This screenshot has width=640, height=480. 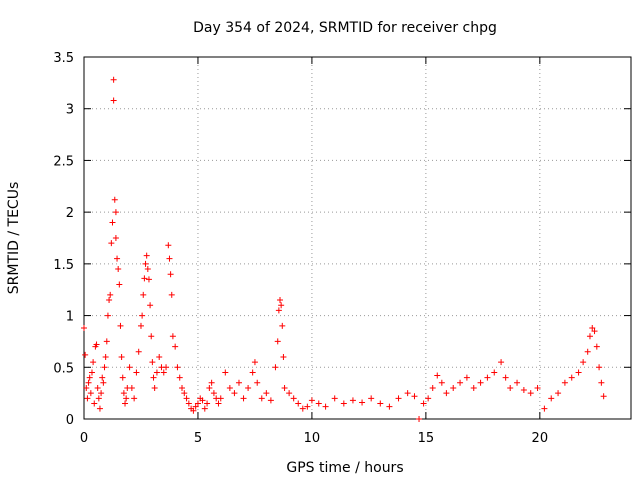 I want to click on x-tick-label: 15, so click(x=426, y=438).